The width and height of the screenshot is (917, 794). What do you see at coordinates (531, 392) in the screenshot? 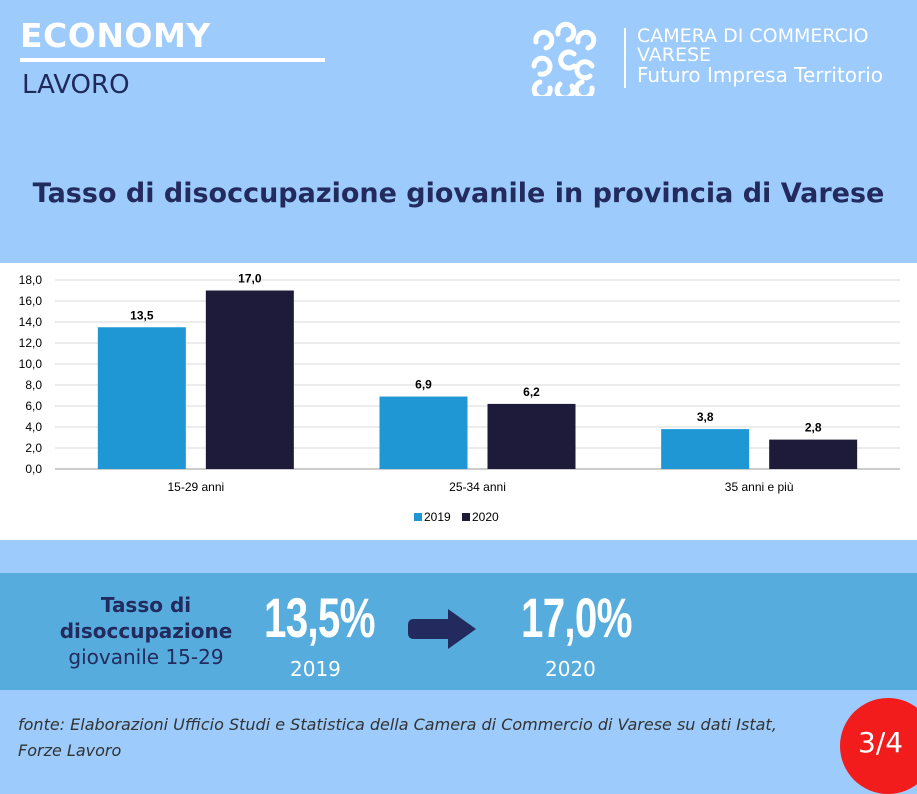
I see `data-label: 6,2` at bounding box center [531, 392].